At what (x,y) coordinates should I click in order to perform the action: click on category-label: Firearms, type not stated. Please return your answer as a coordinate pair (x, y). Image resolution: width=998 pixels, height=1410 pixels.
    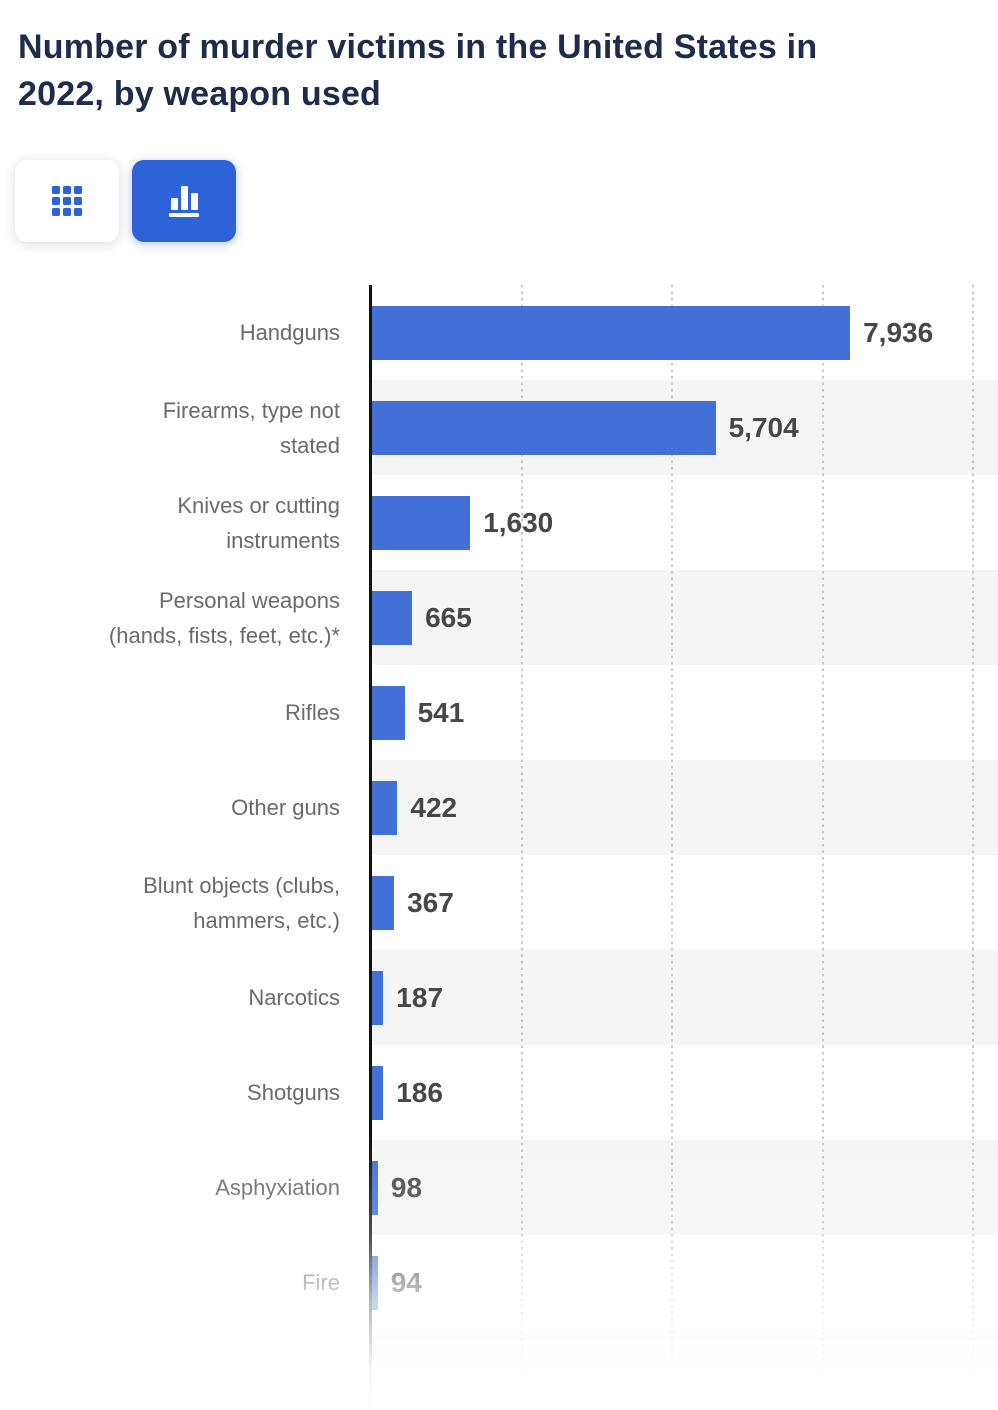
    Looking at the image, I should click on (251, 427).